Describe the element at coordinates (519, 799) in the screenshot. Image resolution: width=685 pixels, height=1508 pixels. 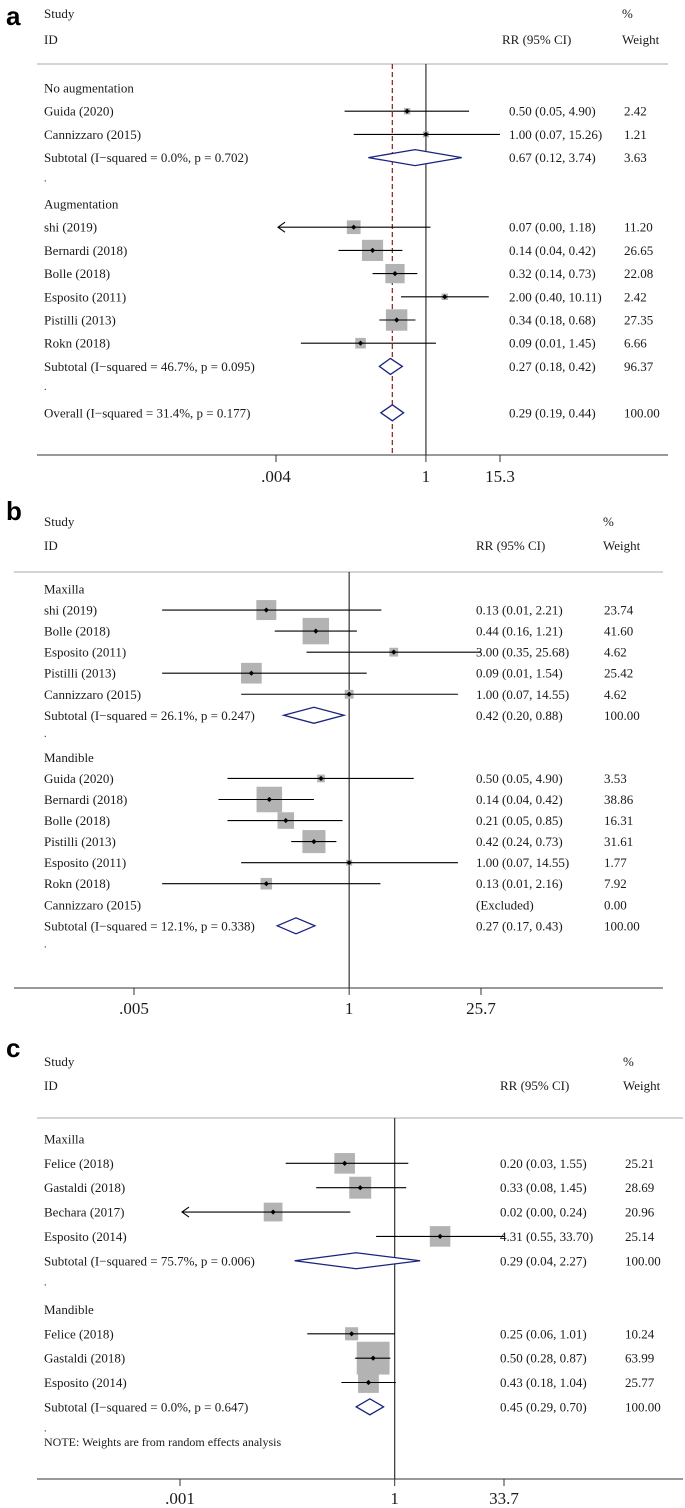
I see `rr-value: 0.14 (0.04, 0.42)` at that location.